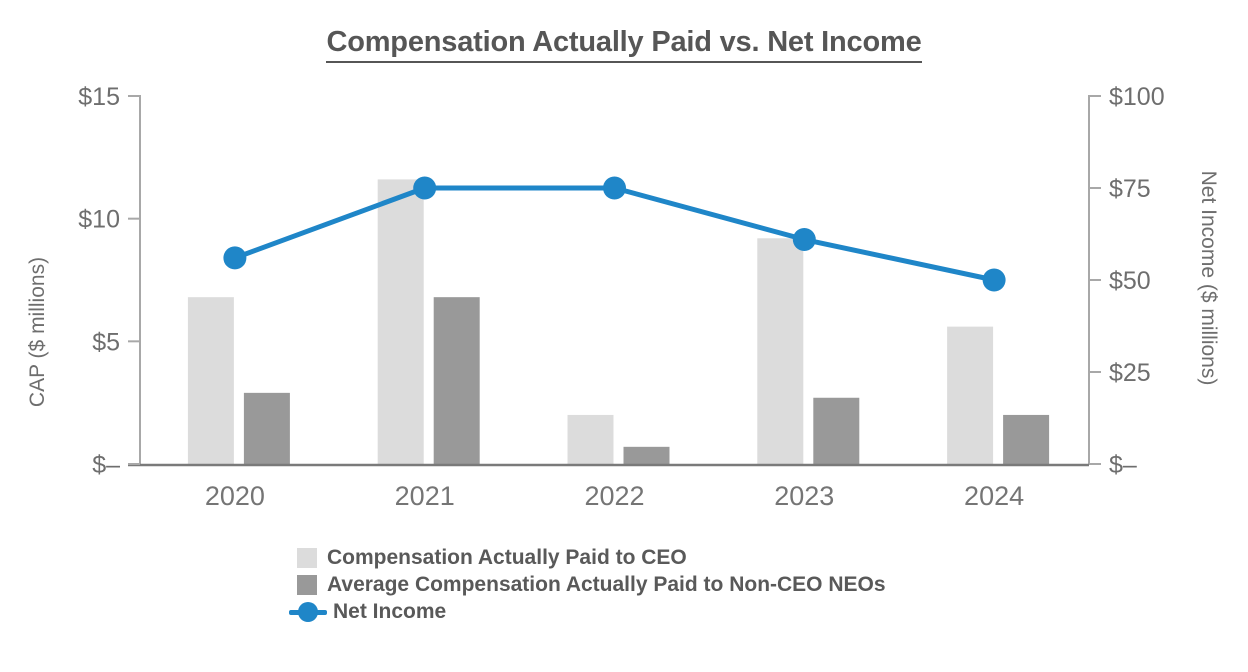  What do you see at coordinates (99, 97) in the screenshot?
I see `left-axis-tick-label: $15` at bounding box center [99, 97].